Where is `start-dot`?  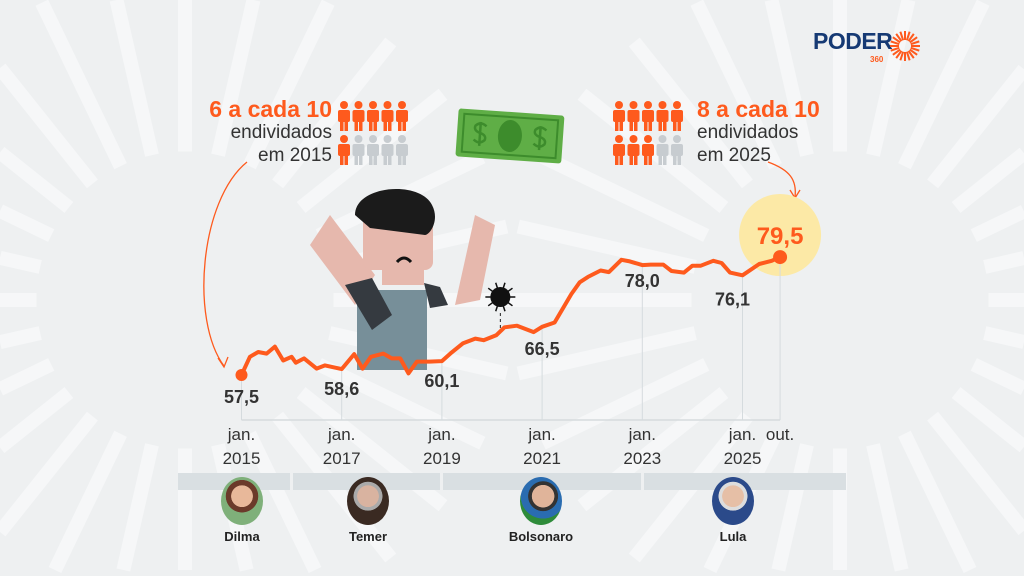 start-dot is located at coordinates (241, 375).